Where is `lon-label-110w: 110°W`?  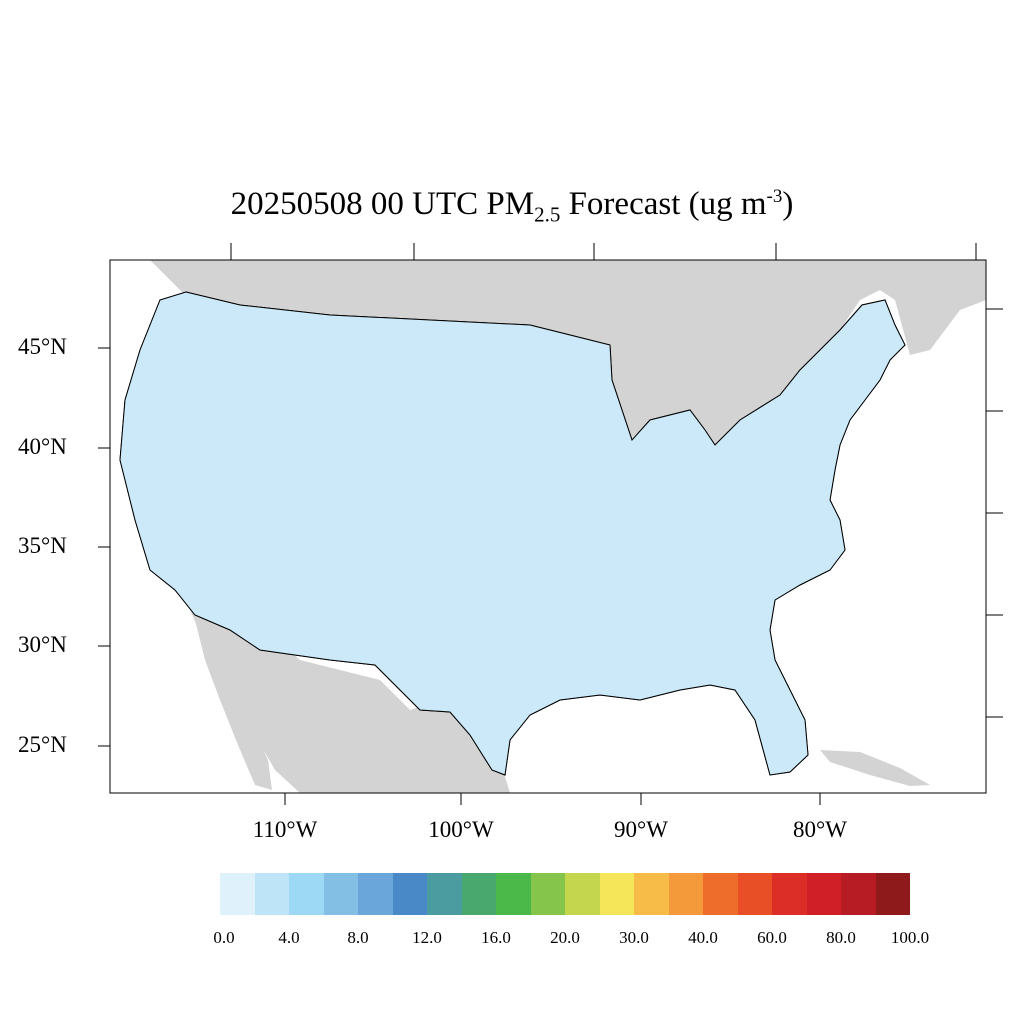
lon-label-110w: 110°W is located at coordinates (285, 829).